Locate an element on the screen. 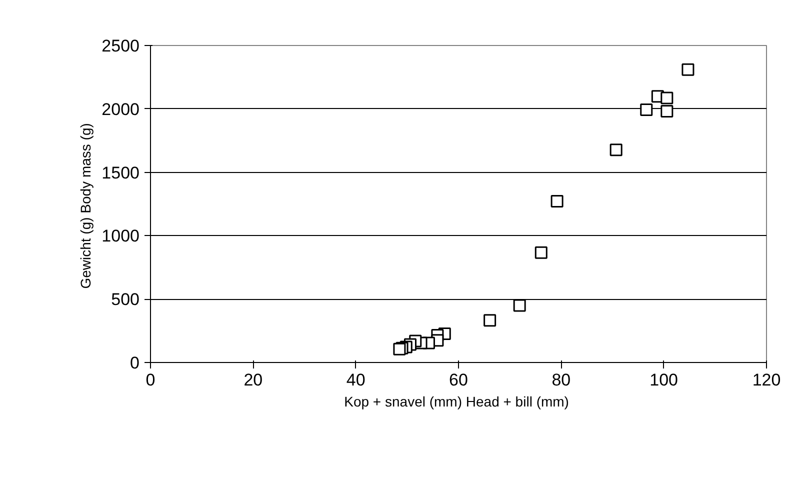 This screenshot has height=477, width=807. y-tick-label: 0 is located at coordinates (135, 363).